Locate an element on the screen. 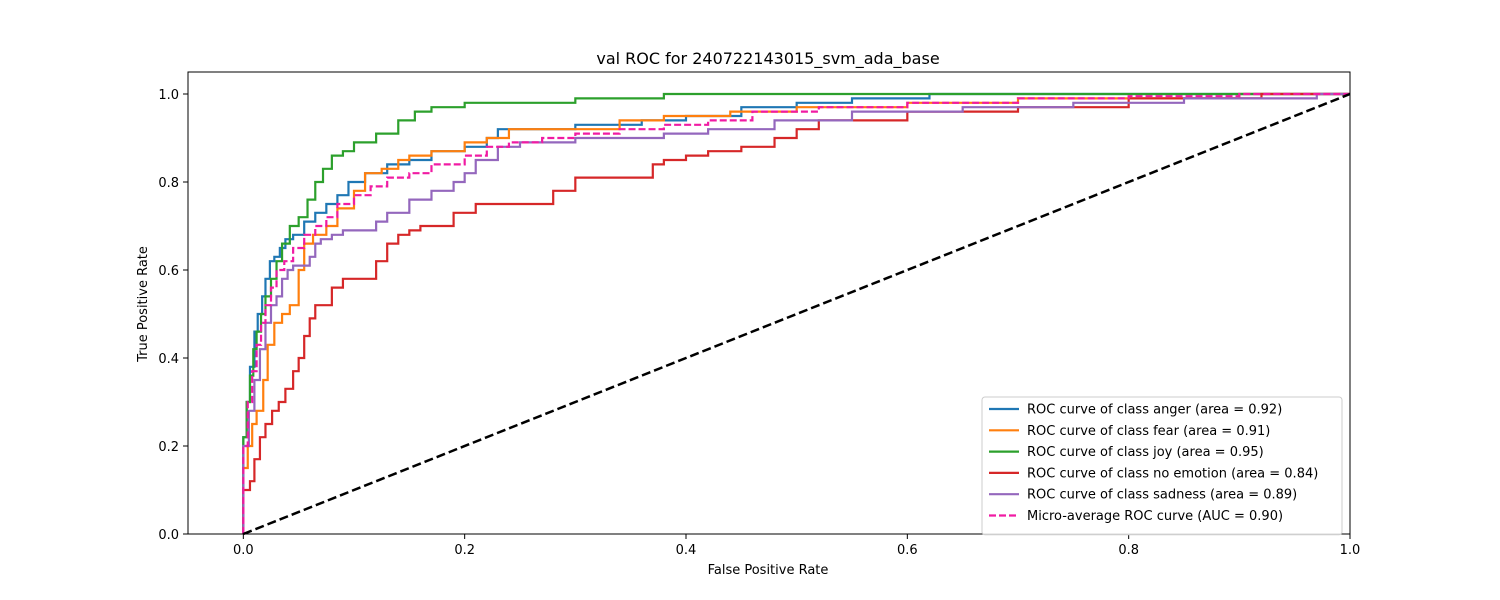 The width and height of the screenshot is (1500, 600). x-axis-ticks: 0.0 0.2 0.4 0.6 0.8 1.0 is located at coordinates (796, 546).